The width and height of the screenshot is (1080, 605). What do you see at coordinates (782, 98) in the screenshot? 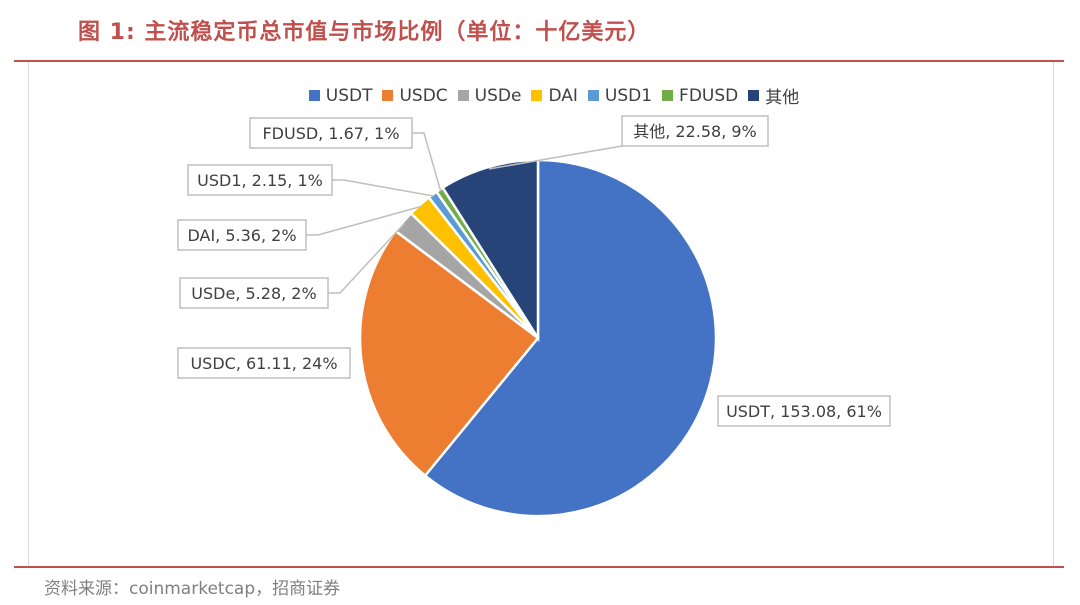
I see `legend-label: 其他` at bounding box center [782, 98].